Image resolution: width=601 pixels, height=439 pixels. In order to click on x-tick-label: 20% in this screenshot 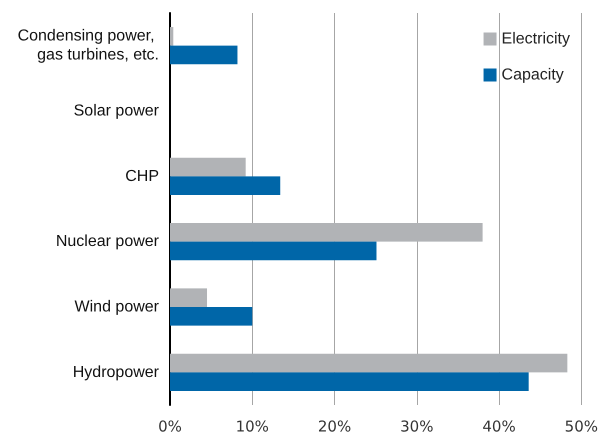, I will do `click(335, 427)`.